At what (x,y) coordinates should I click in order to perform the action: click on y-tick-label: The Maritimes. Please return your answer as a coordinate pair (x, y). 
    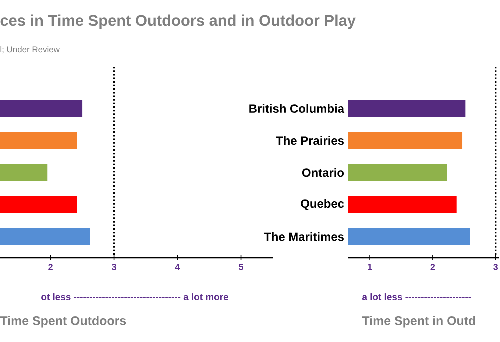
    Looking at the image, I should click on (304, 237).